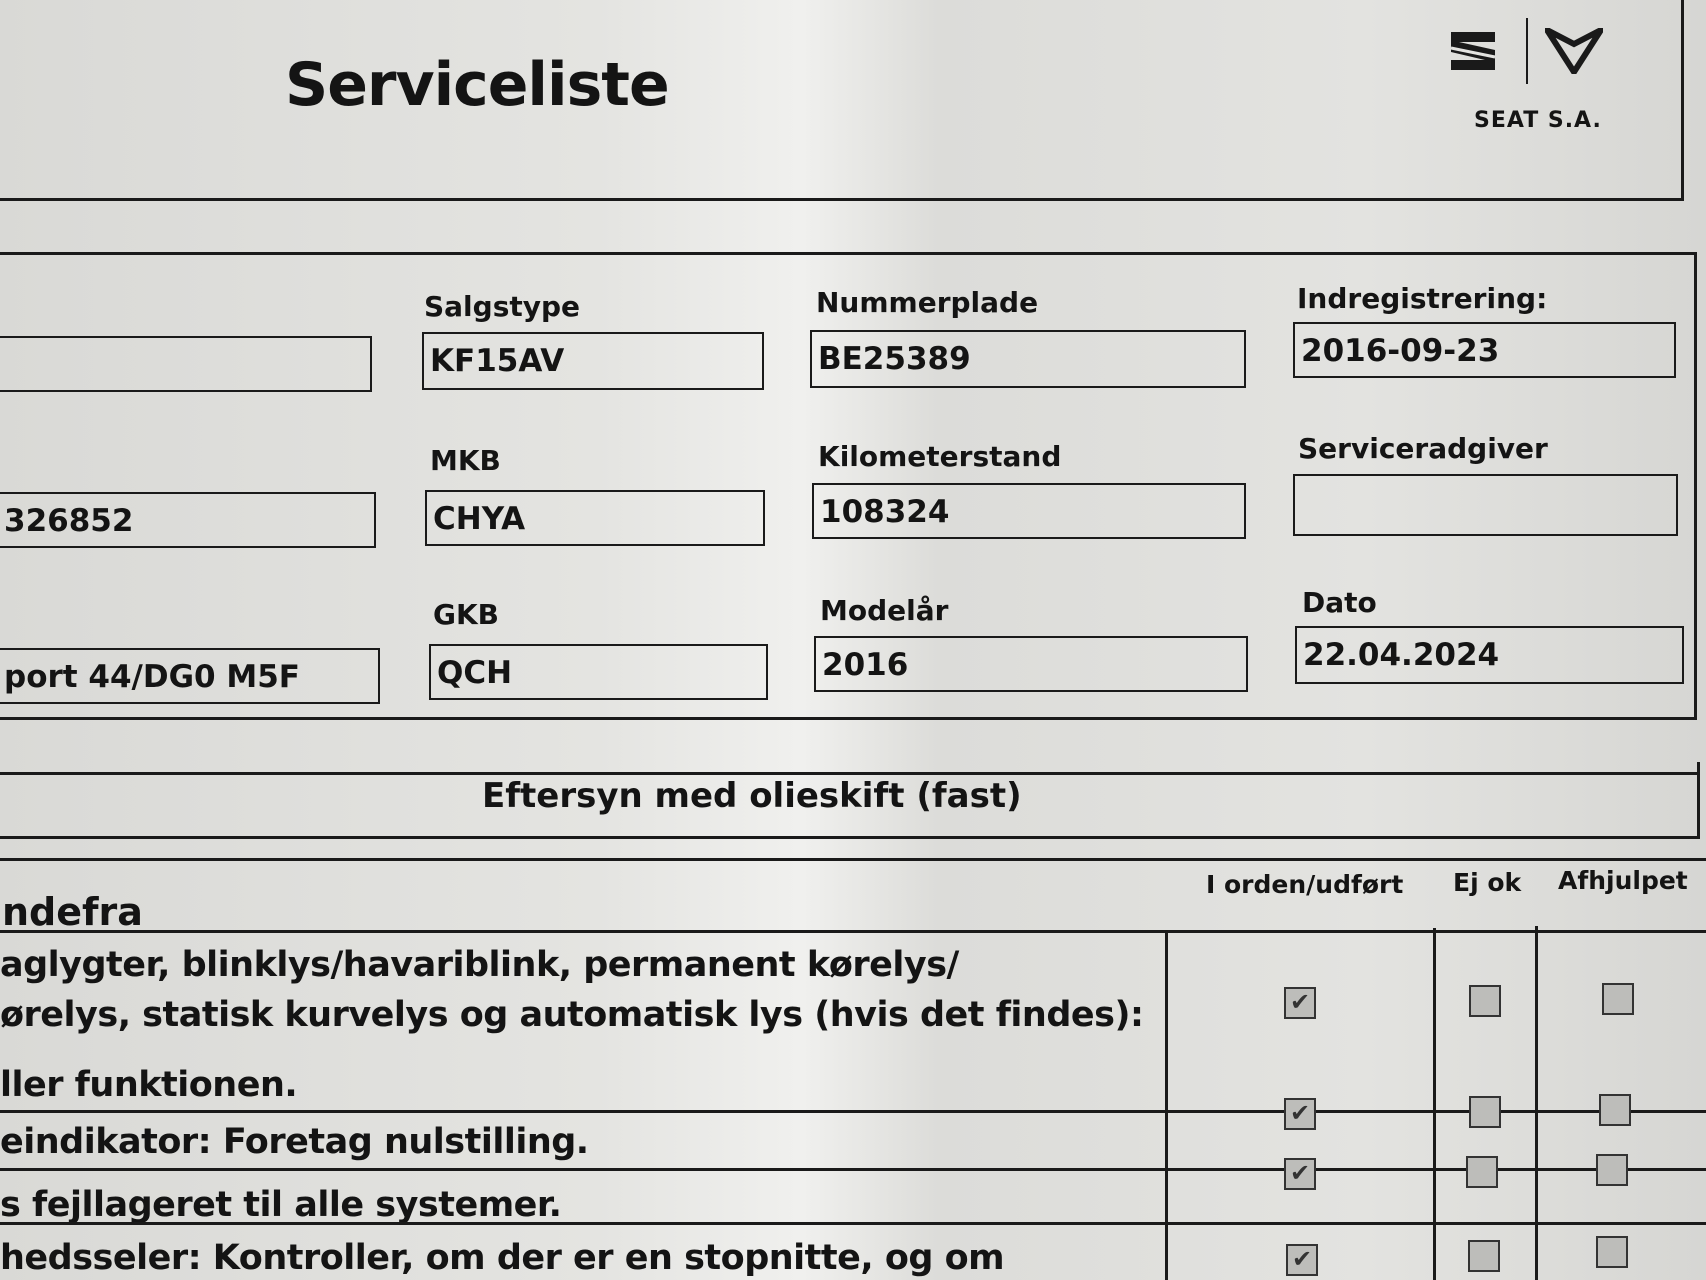 This screenshot has width=1706, height=1280. Describe the element at coordinates (1300, 1114) in the screenshot. I see `checkbox-row2-ok: ✔` at that location.